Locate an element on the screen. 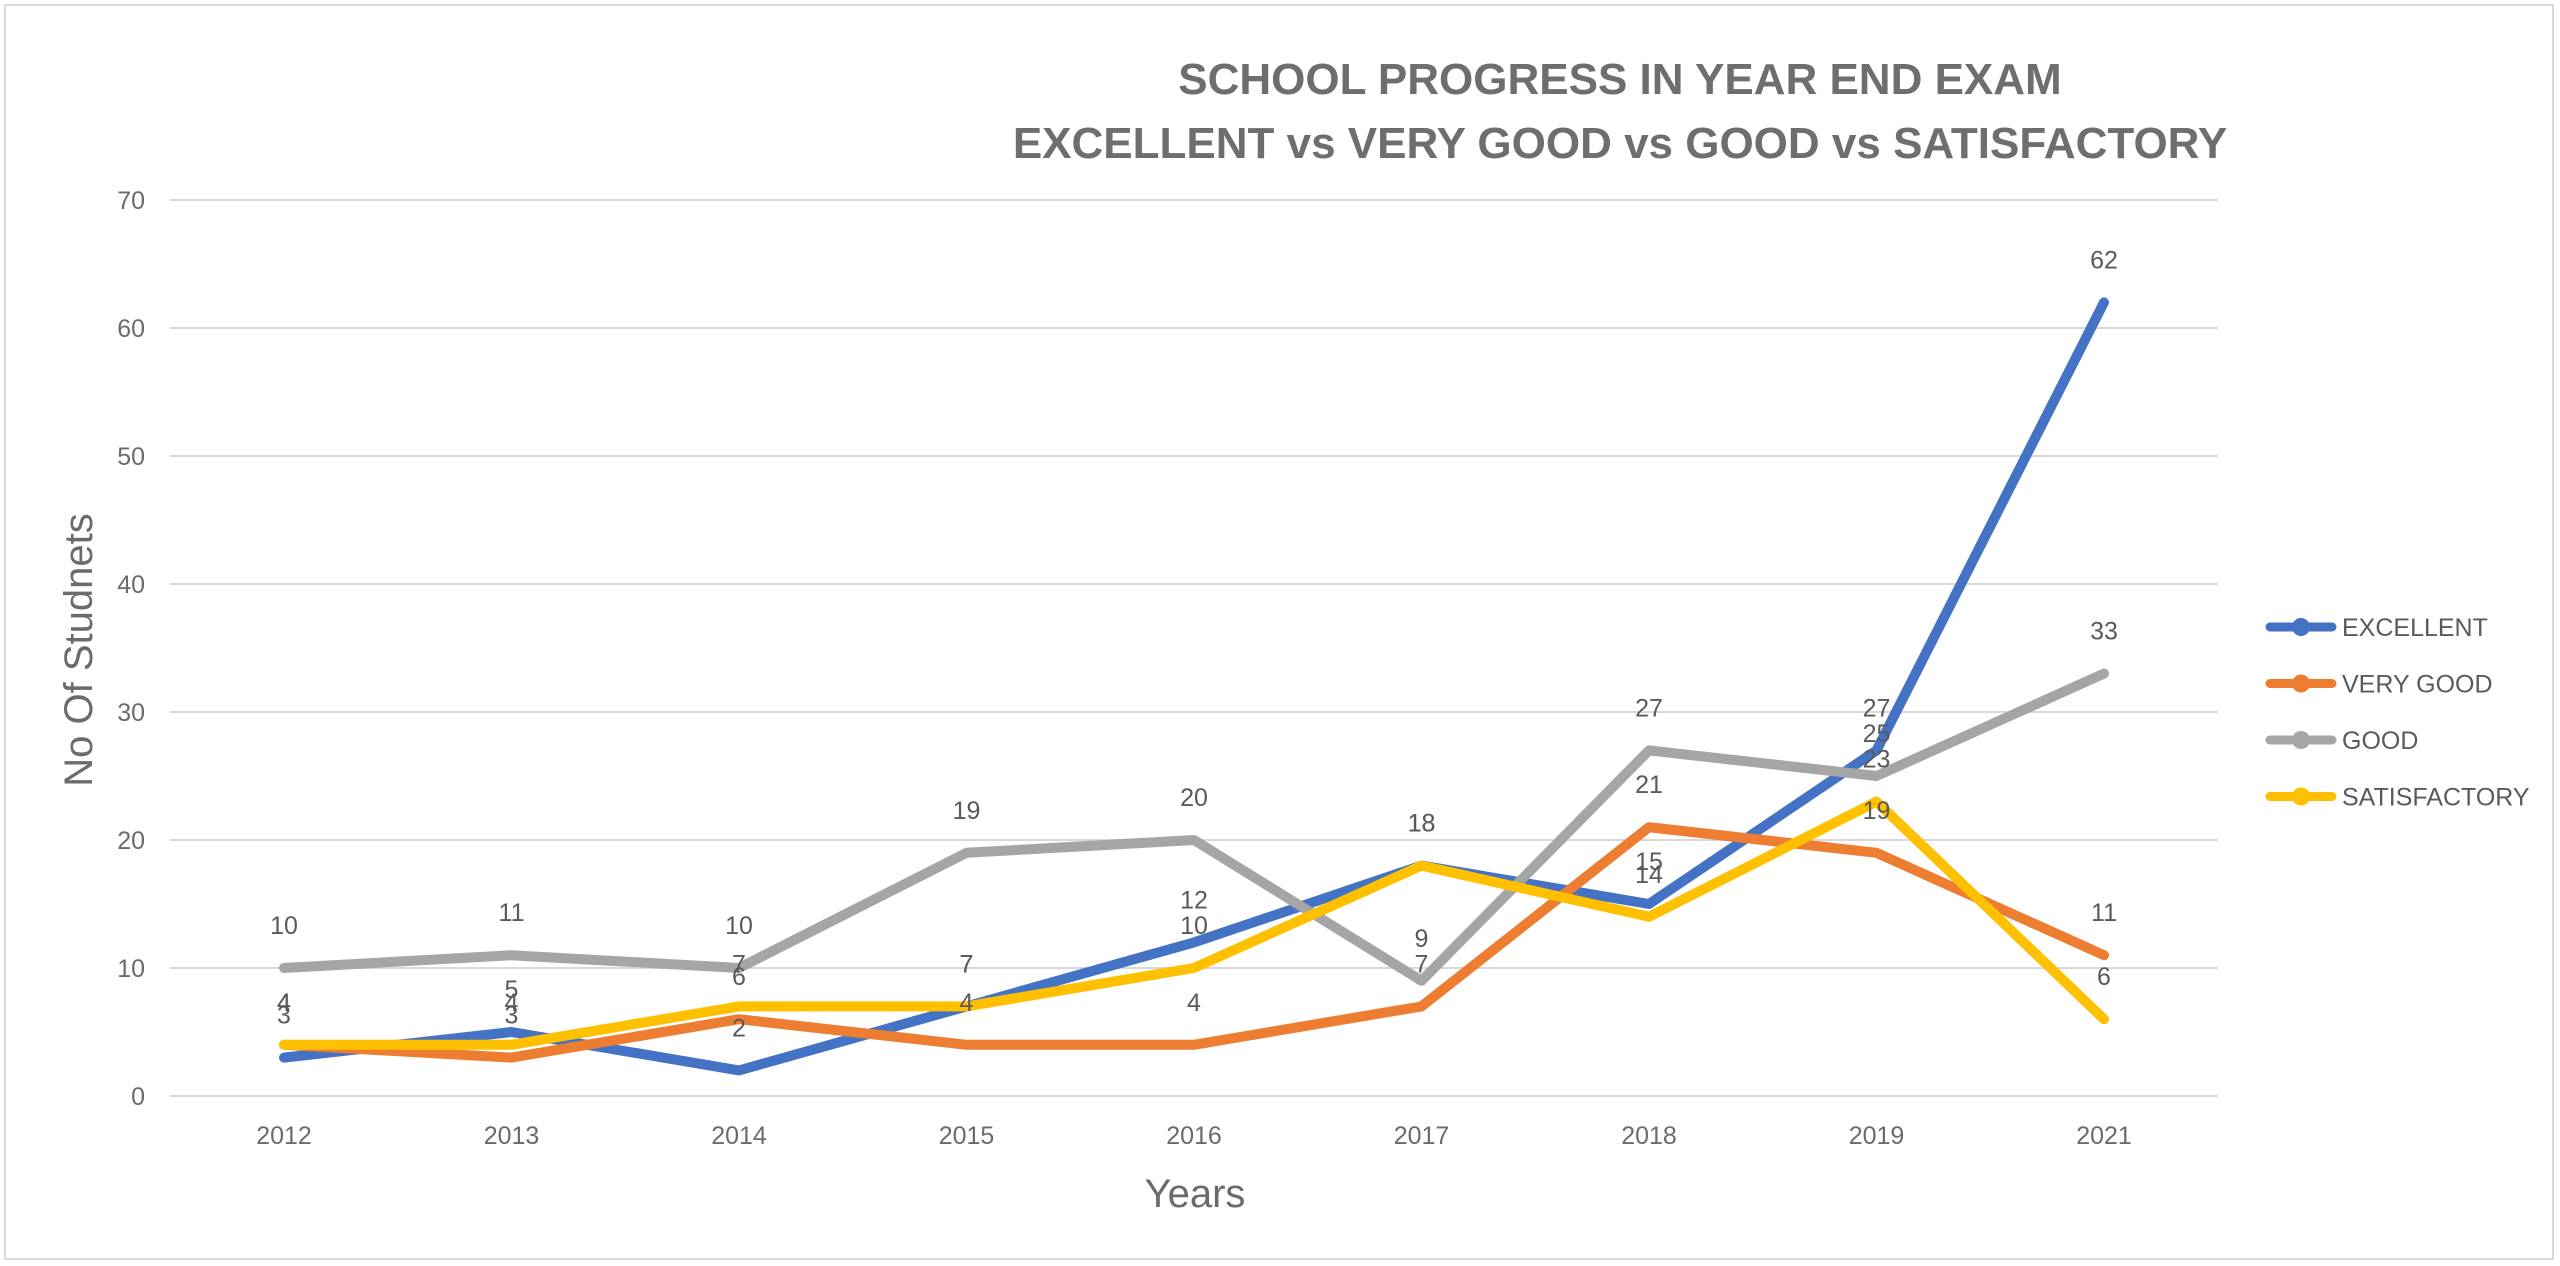 Image resolution: width=2560 pixels, height=1266 pixels. x-axis-ticks: 2012 2013 2014 2015 2016 2017 2018 2019 2021 is located at coordinates (1194, 1136).